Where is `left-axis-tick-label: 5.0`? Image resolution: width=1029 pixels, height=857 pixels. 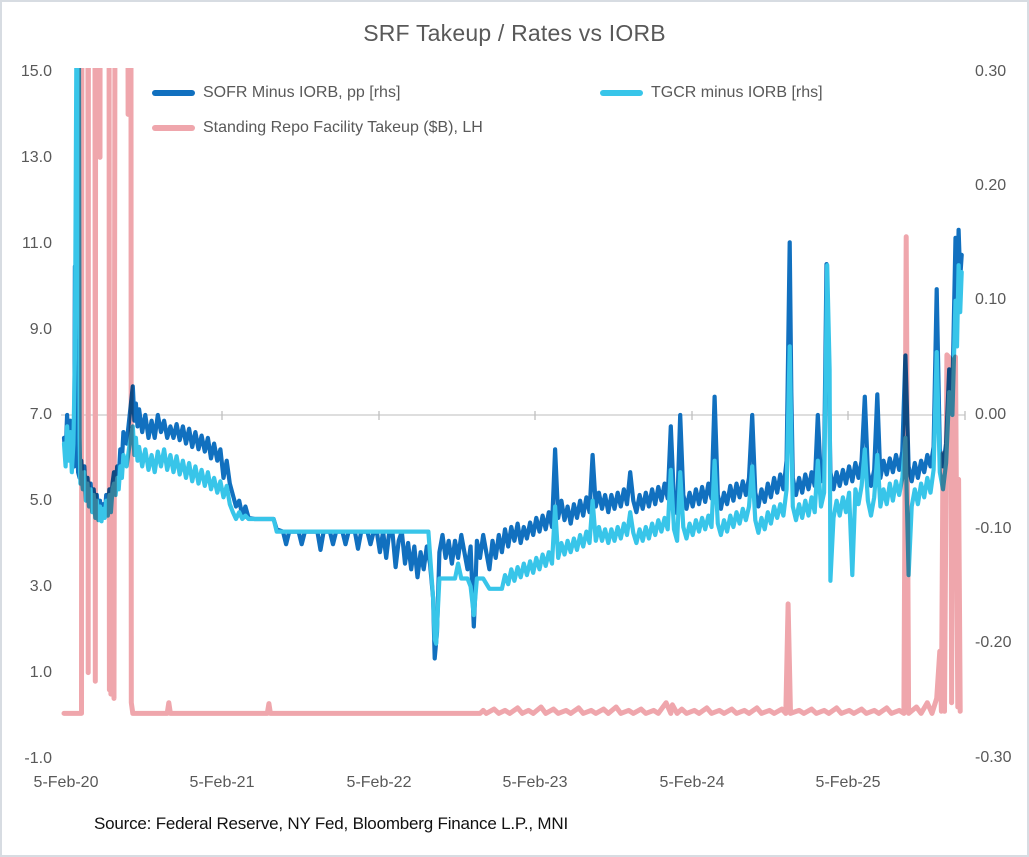
left-axis-tick-label: 5.0 is located at coordinates (40, 500).